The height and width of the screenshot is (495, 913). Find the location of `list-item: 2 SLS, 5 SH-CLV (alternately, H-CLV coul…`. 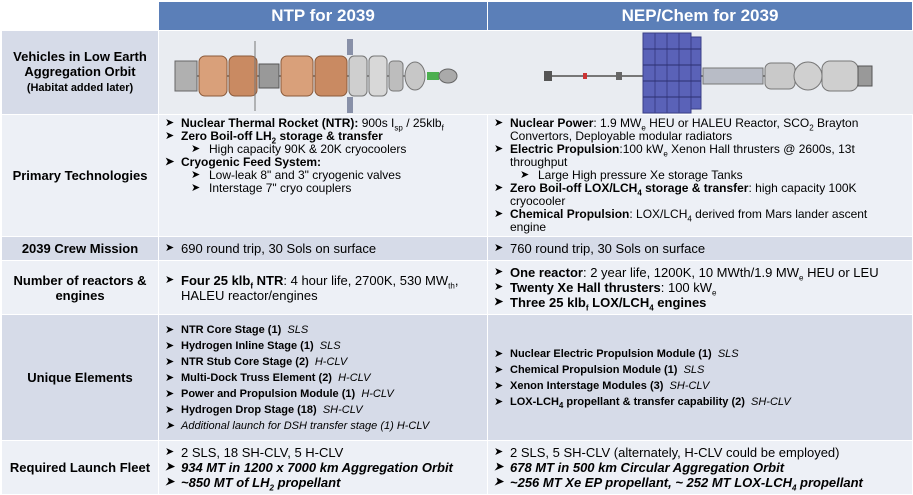

list-item: 2 SLS, 5 SH-CLV (alternately, H-CLV coul… is located at coordinates (700, 452).